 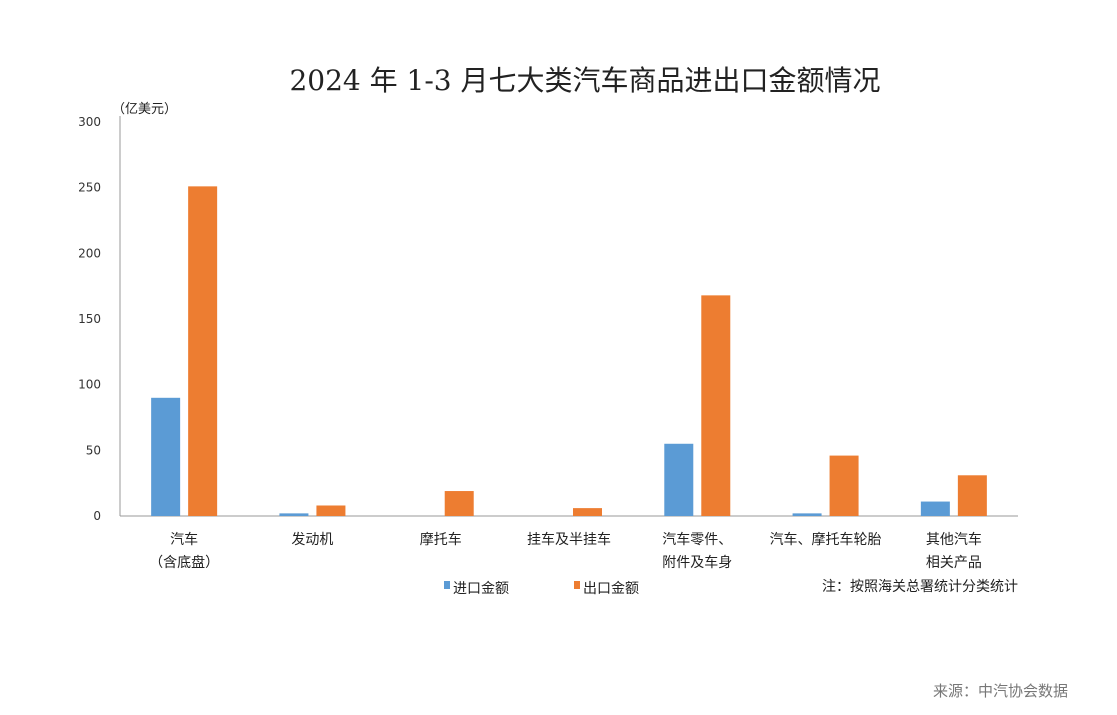 What do you see at coordinates (89, 385) in the screenshot?
I see `y-tick-label: 100` at bounding box center [89, 385].